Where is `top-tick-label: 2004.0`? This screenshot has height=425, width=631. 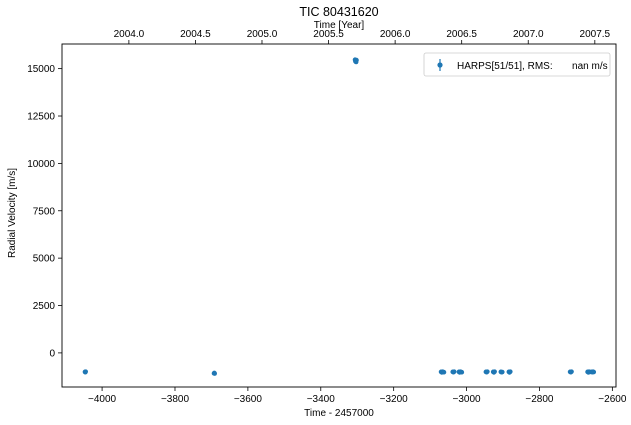 top-tick-label: 2004.0 is located at coordinates (129, 34).